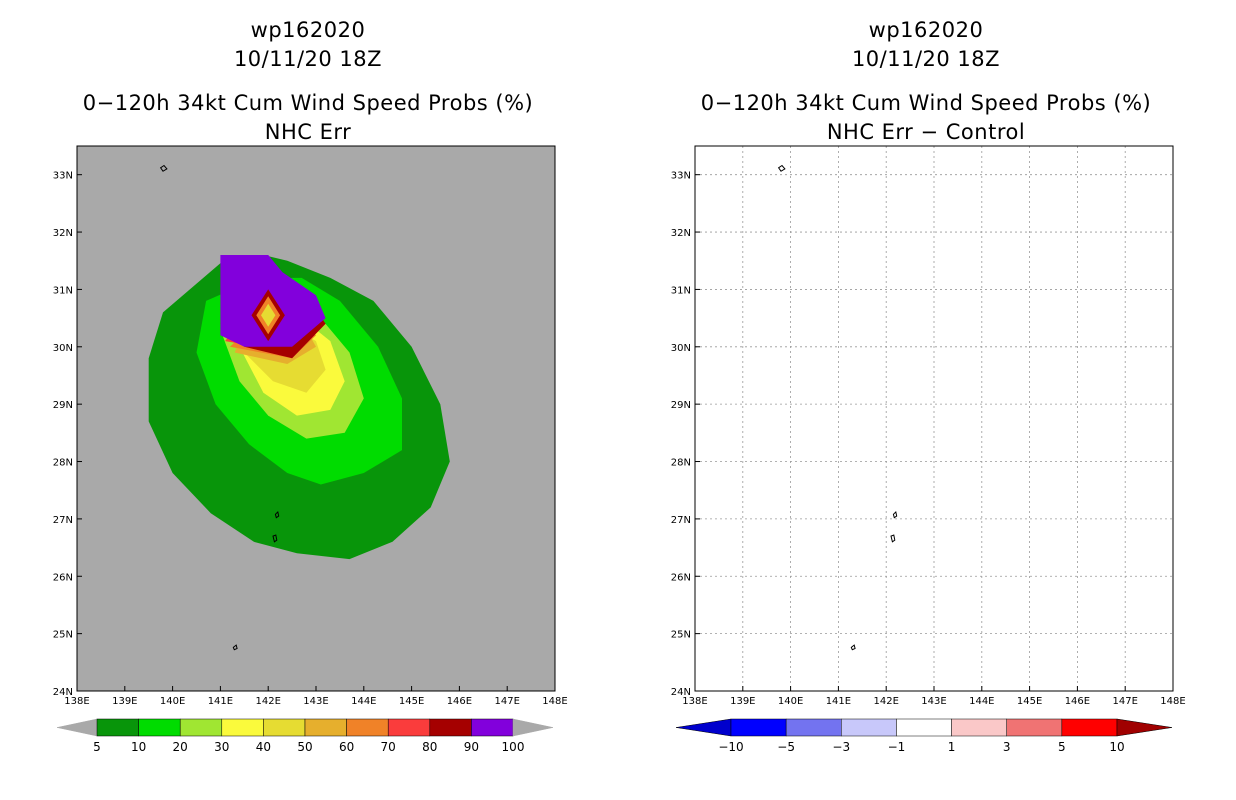 The width and height of the screenshot is (1236, 800). Describe the element at coordinates (63, 635) in the screenshot. I see `left-ytick-label-25N: 25N` at that location.